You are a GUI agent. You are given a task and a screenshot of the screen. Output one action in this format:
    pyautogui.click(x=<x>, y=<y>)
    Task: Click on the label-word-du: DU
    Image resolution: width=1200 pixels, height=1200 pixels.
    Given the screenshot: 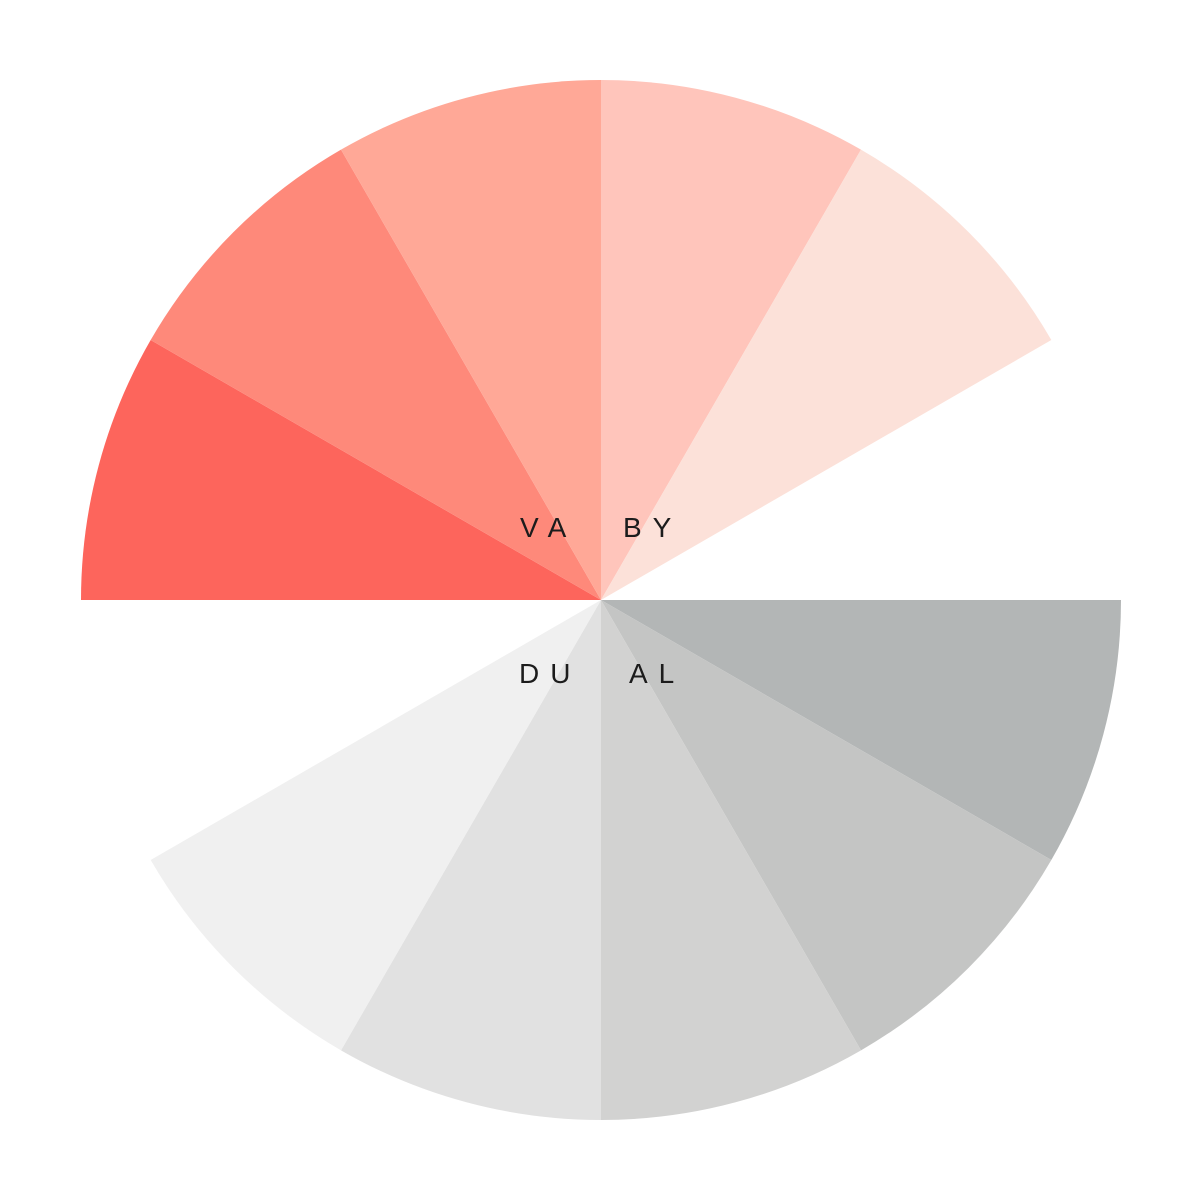 What is the action you would take?
    pyautogui.click(x=550, y=673)
    